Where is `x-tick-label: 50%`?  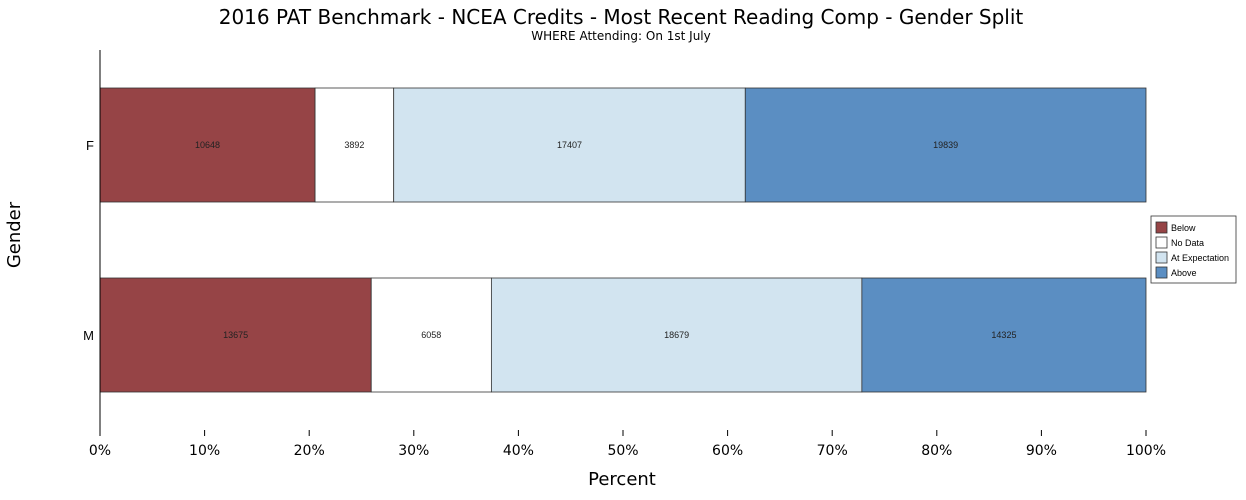 x-tick-label: 50% is located at coordinates (622, 451).